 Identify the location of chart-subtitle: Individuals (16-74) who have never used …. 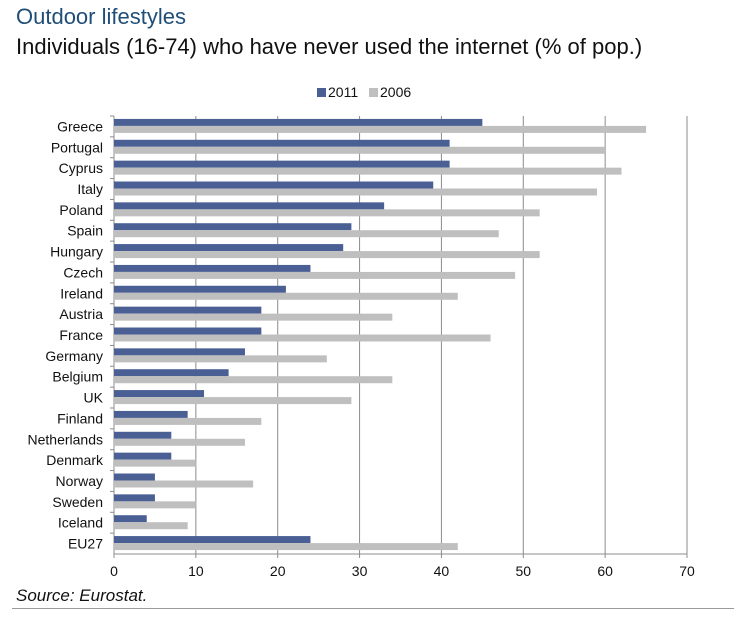
(329, 46).